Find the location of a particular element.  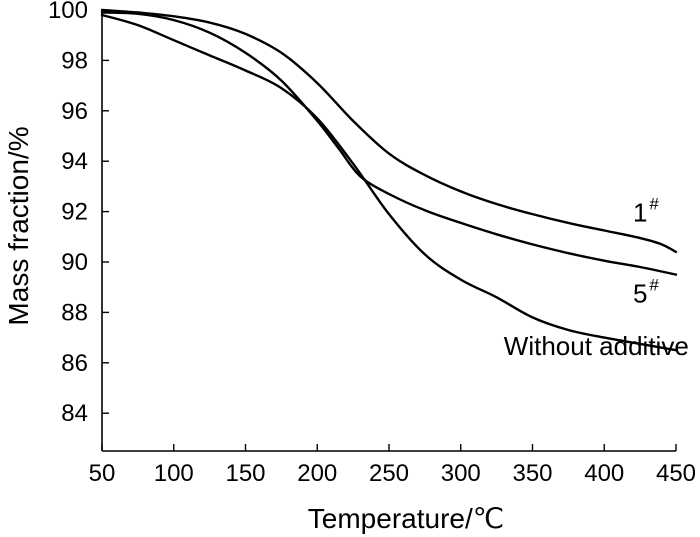

x-tick-label: 400 is located at coordinates (604, 473).